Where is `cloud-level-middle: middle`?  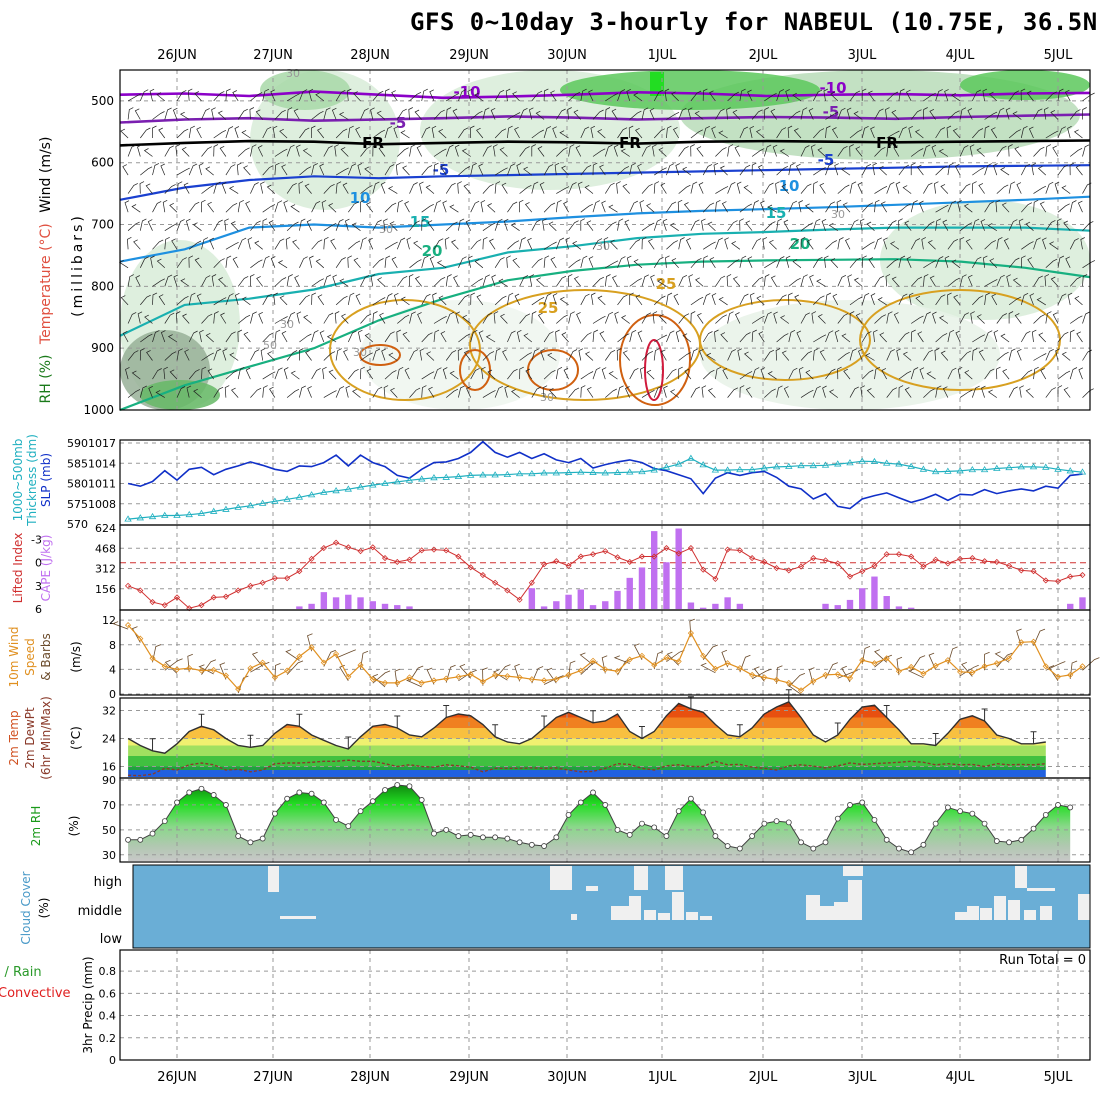 cloud-level-middle: middle is located at coordinates (100, 911).